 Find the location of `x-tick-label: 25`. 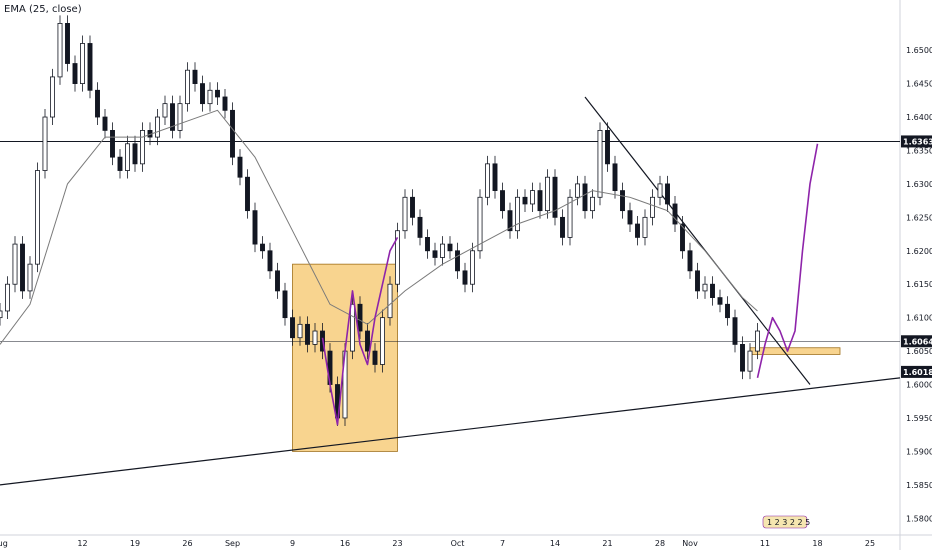

x-tick-label: 25 is located at coordinates (870, 543).